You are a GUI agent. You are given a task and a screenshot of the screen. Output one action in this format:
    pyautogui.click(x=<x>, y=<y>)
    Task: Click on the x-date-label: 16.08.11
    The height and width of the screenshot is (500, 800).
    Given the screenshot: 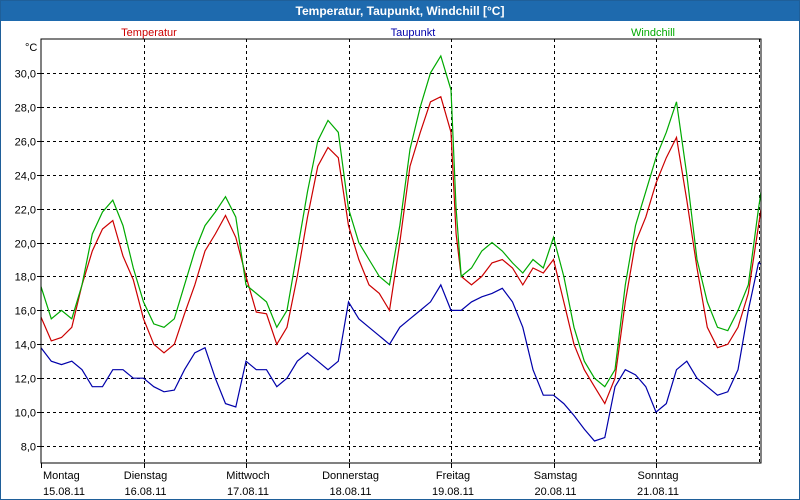 What is the action you would take?
    pyautogui.click(x=145, y=492)
    